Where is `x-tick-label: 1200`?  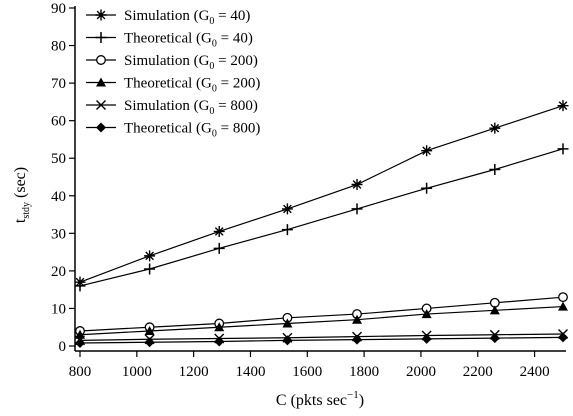 x-tick-label: 1200 is located at coordinates (194, 372).